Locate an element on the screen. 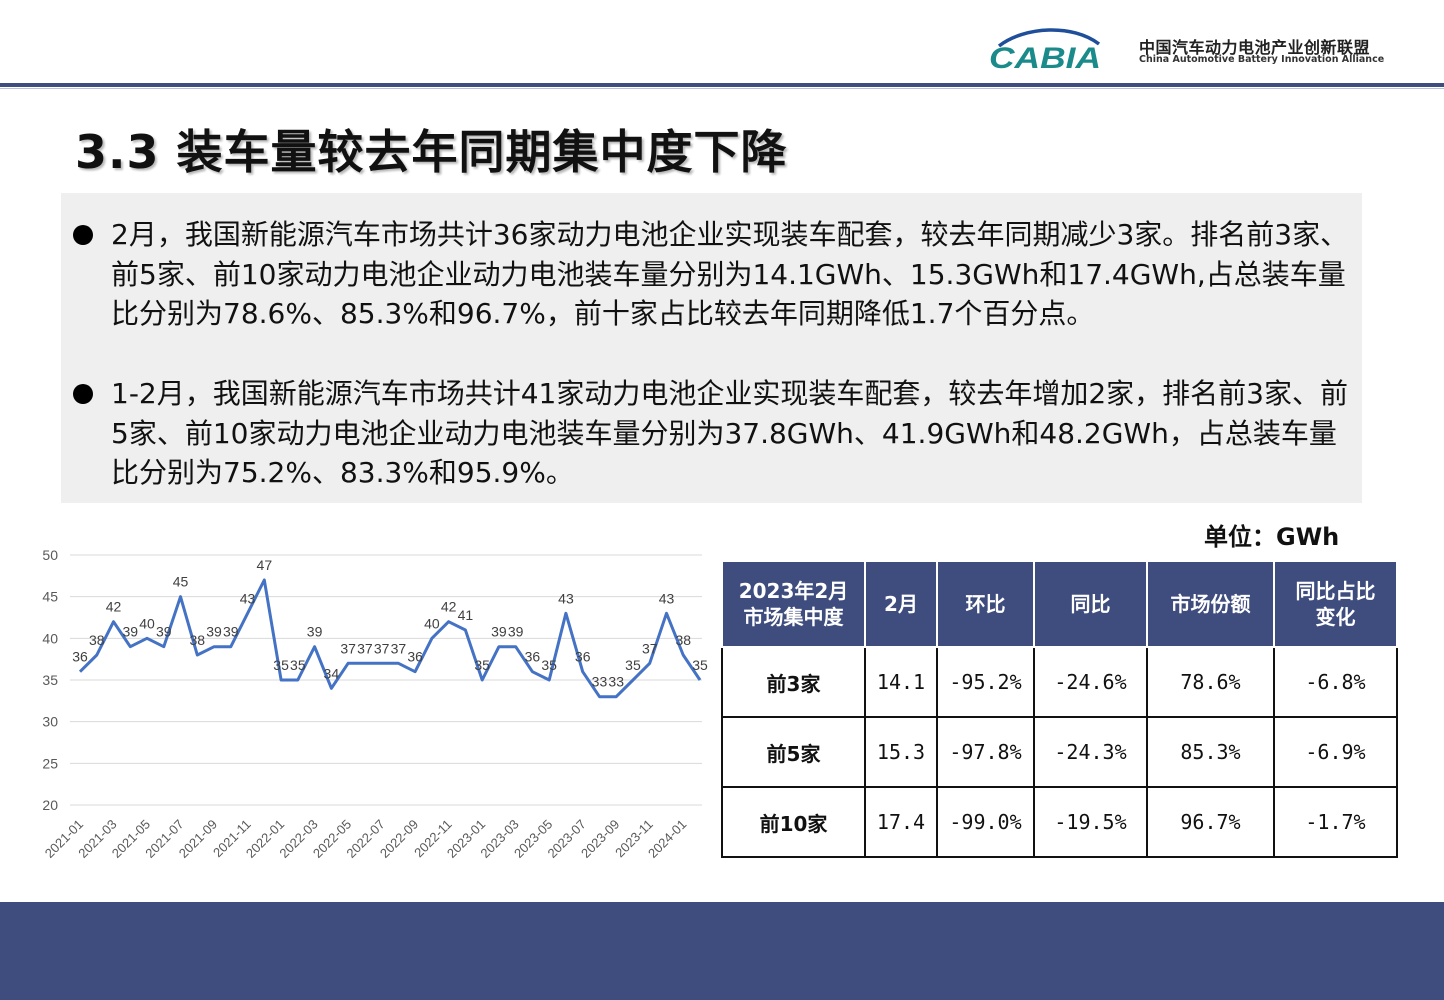  row-label: 前10家 is located at coordinates (793, 822).